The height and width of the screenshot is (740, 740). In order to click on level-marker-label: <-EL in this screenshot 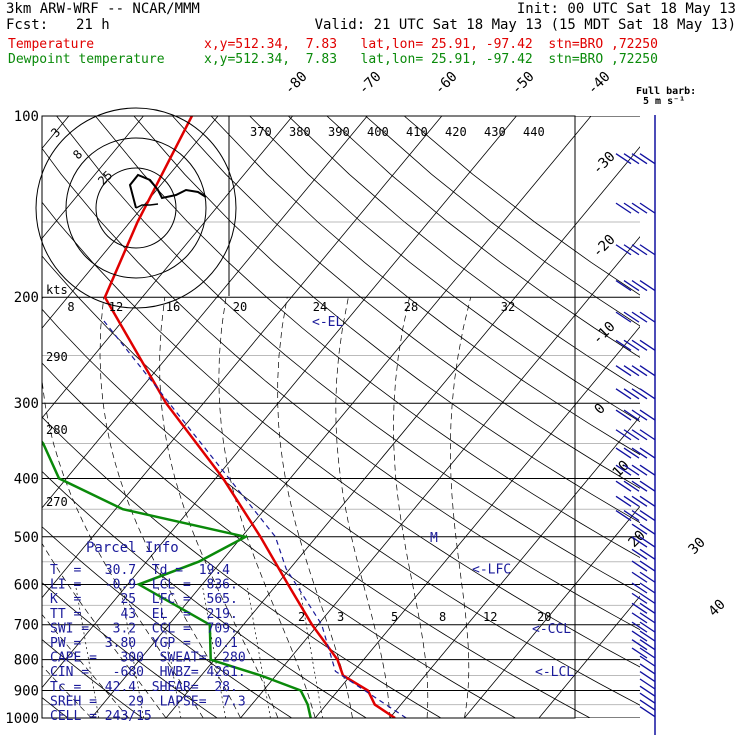, I will do `click(327, 322)`.